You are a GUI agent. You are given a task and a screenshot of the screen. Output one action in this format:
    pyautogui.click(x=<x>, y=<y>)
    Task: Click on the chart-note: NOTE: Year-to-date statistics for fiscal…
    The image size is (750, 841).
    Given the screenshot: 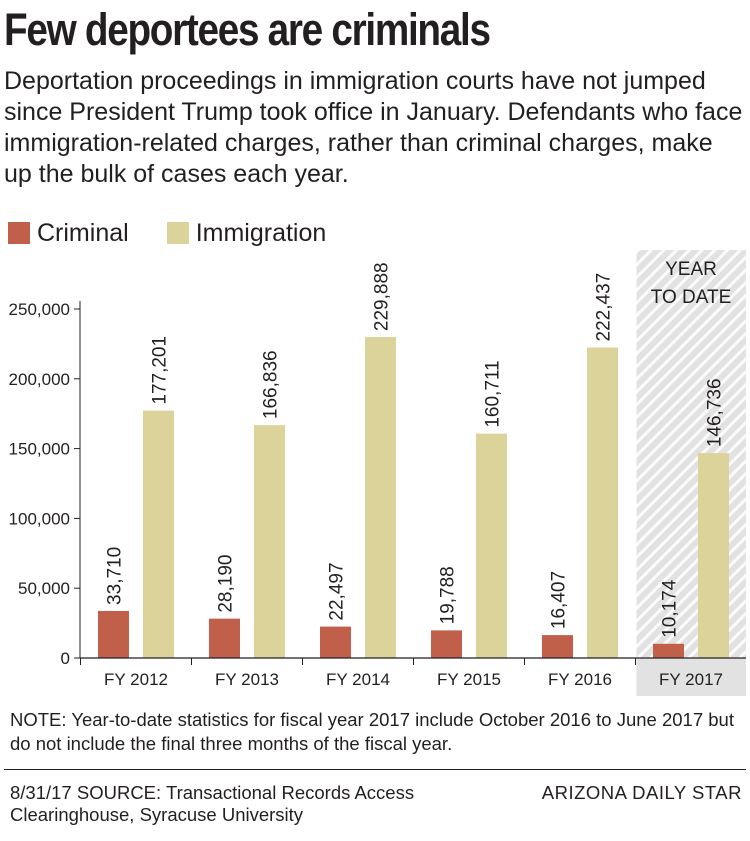 What is the action you would take?
    pyautogui.click(x=372, y=731)
    